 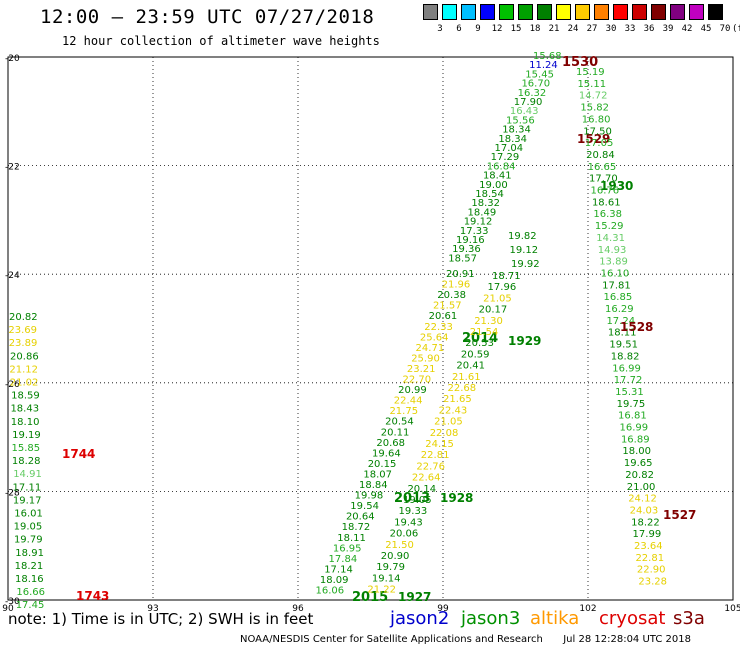 I want to click on lon-tick-label: 90, so click(x=8, y=609).